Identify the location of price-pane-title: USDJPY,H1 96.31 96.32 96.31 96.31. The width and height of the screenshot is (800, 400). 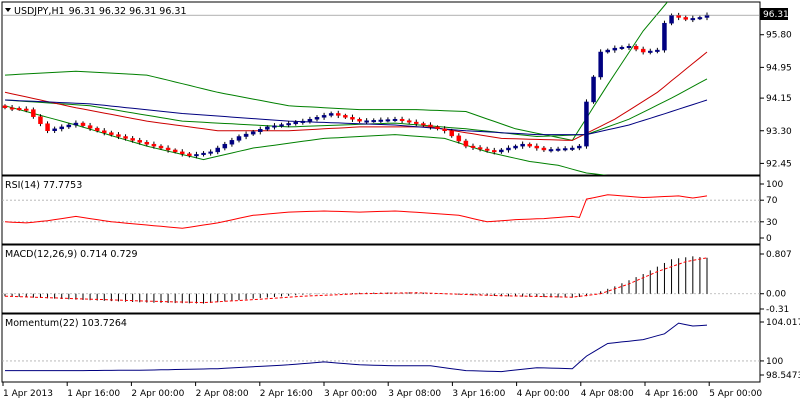
(100, 11).